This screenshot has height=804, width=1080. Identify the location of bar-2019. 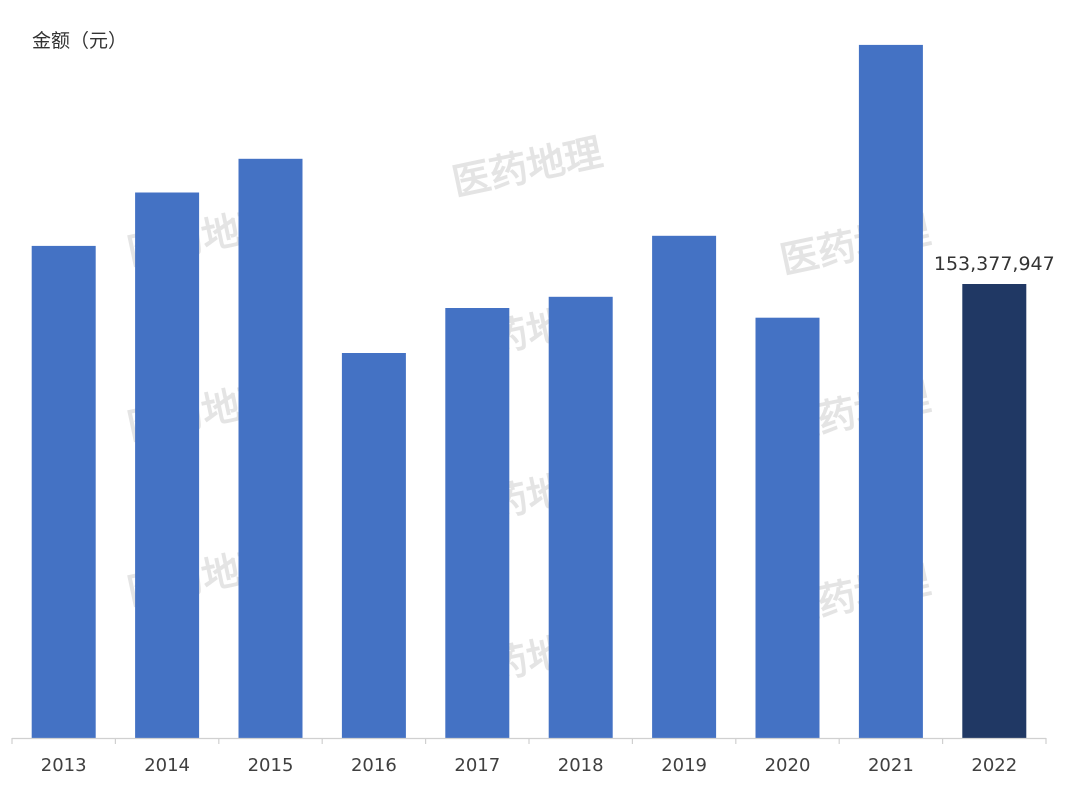
(684, 487).